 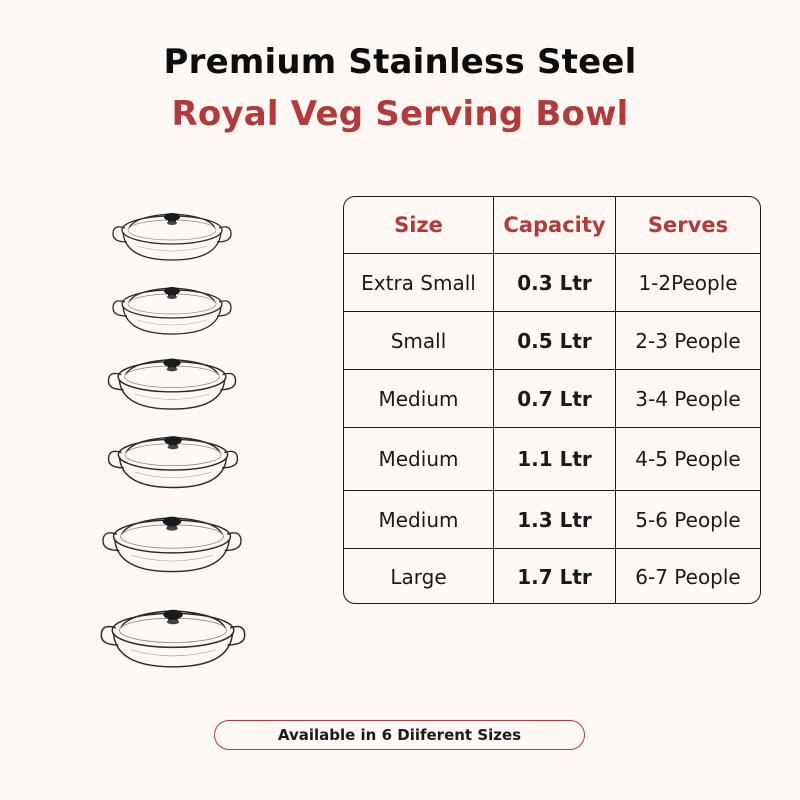 I want to click on table-row: Medium 1.3 Ltr 5-6 People, so click(x=552, y=520).